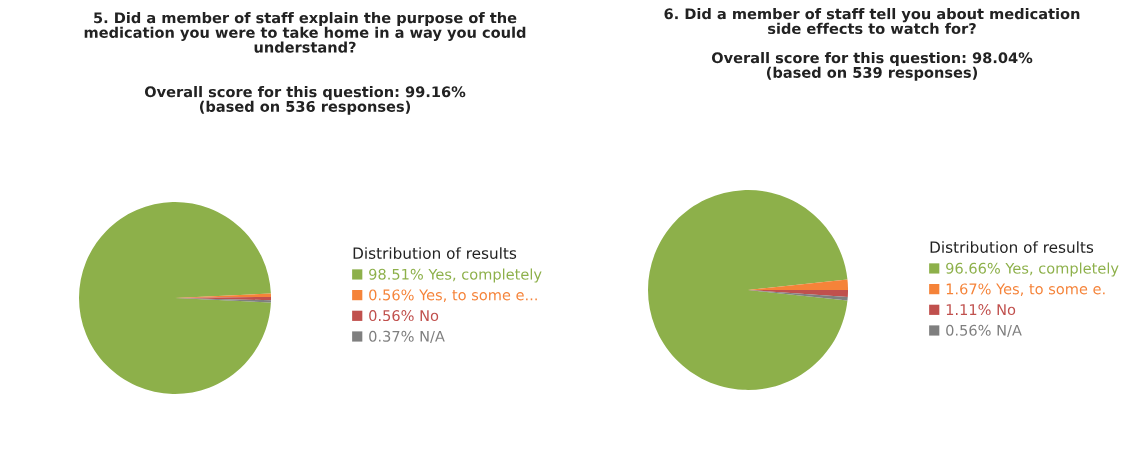  Describe the element at coordinates (305, 100) in the screenshot. I see `chart-subtitle: Overall score for this question: 99.16% (based on 536 responses)` at that location.